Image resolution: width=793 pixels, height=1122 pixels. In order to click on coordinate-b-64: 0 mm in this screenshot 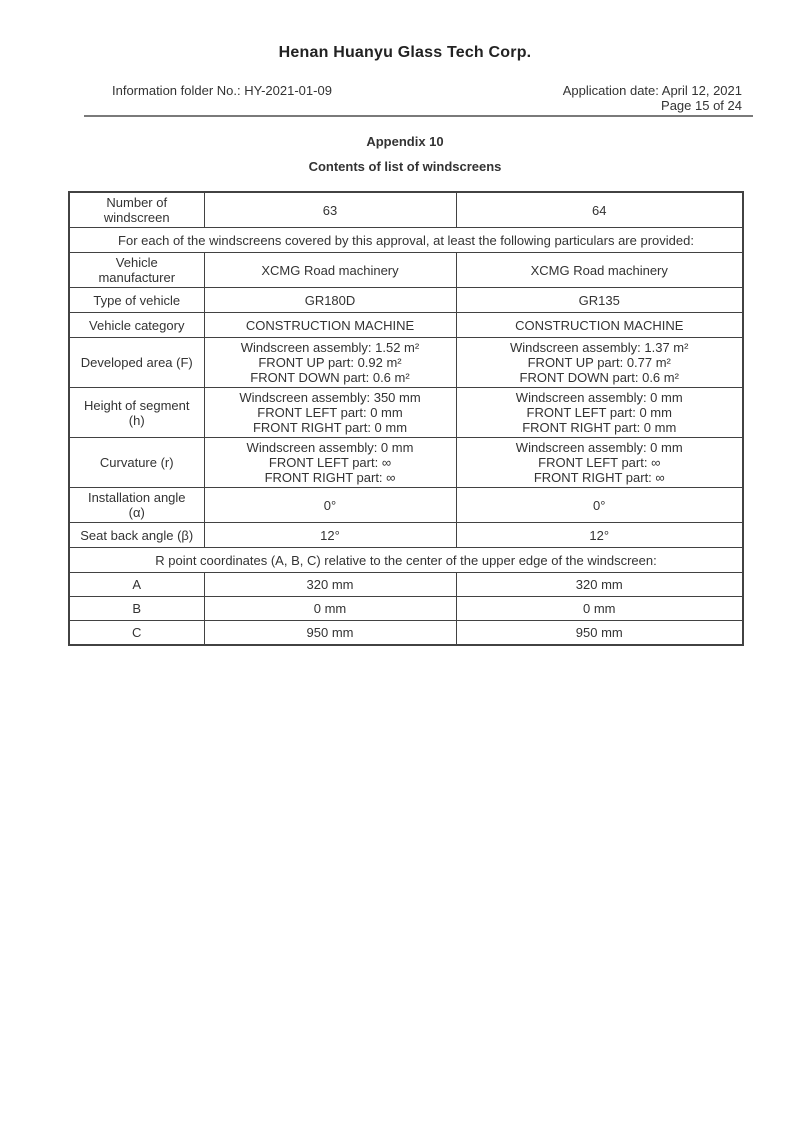, I will do `click(599, 608)`.